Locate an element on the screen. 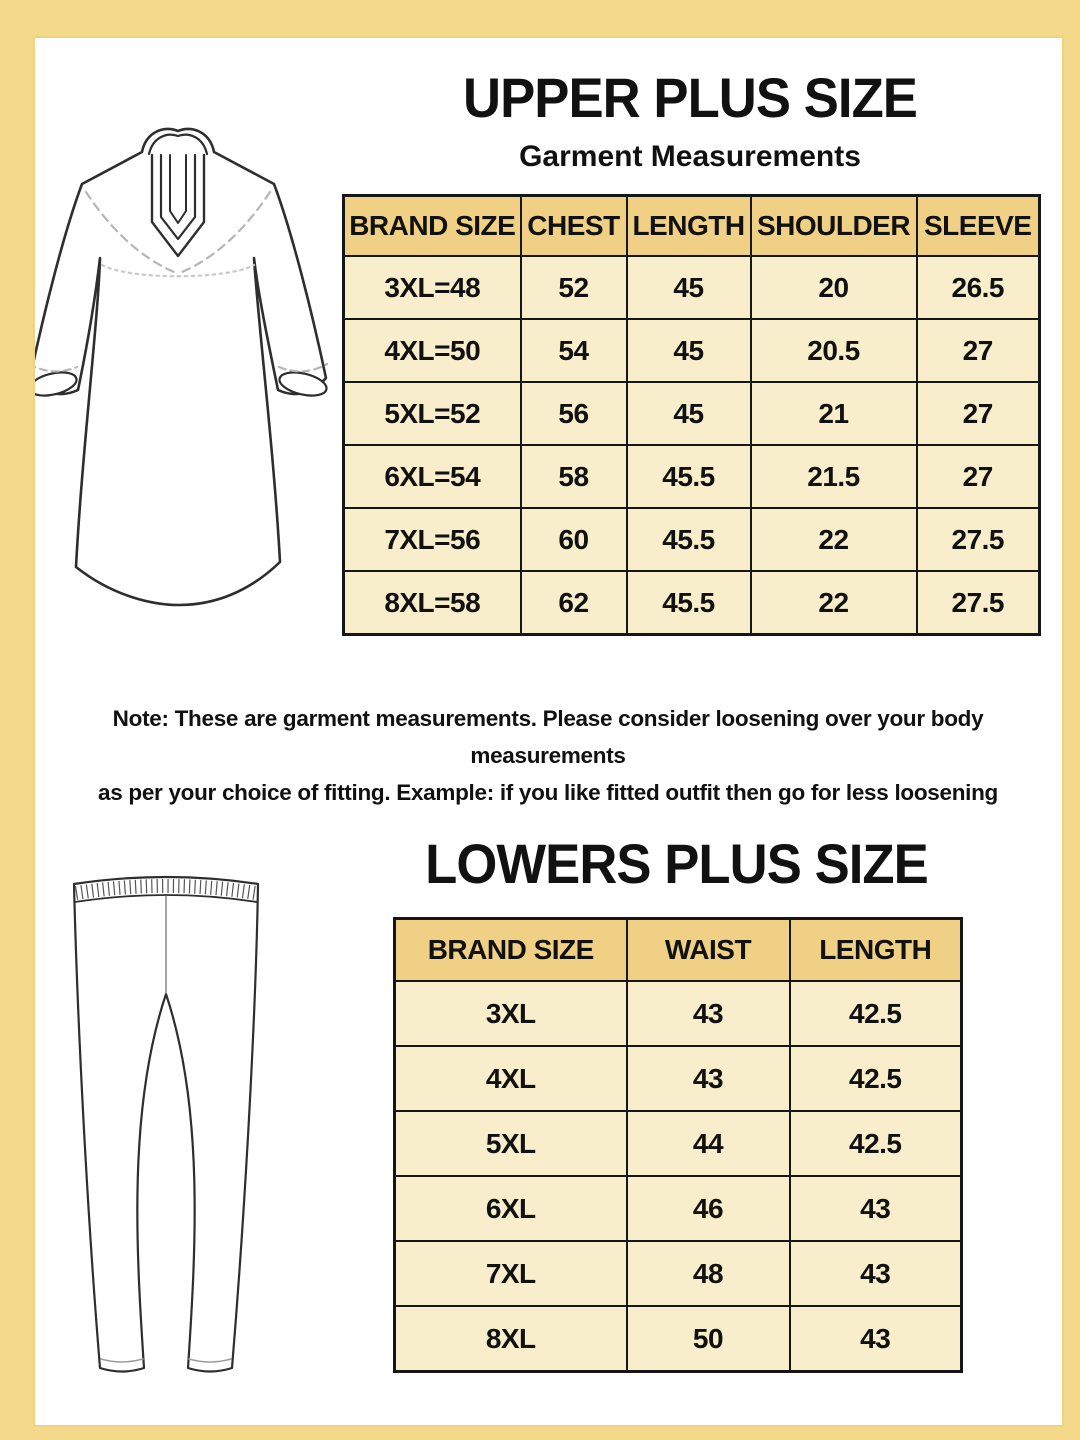 The height and width of the screenshot is (1440, 1080). table-cell: 46 is located at coordinates (708, 1208).